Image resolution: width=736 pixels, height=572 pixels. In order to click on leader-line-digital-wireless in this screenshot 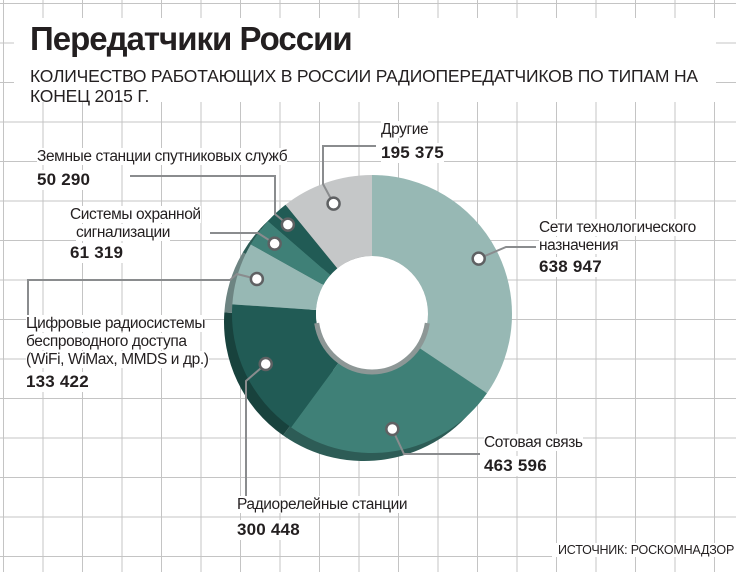, I will do `click(142, 295)`.